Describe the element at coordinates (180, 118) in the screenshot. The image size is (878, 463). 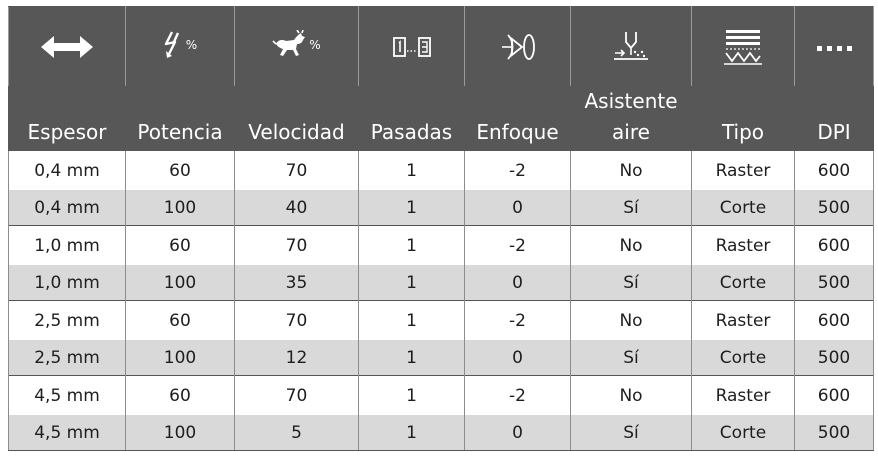
I see `column-header-potencia: Potencia` at that location.